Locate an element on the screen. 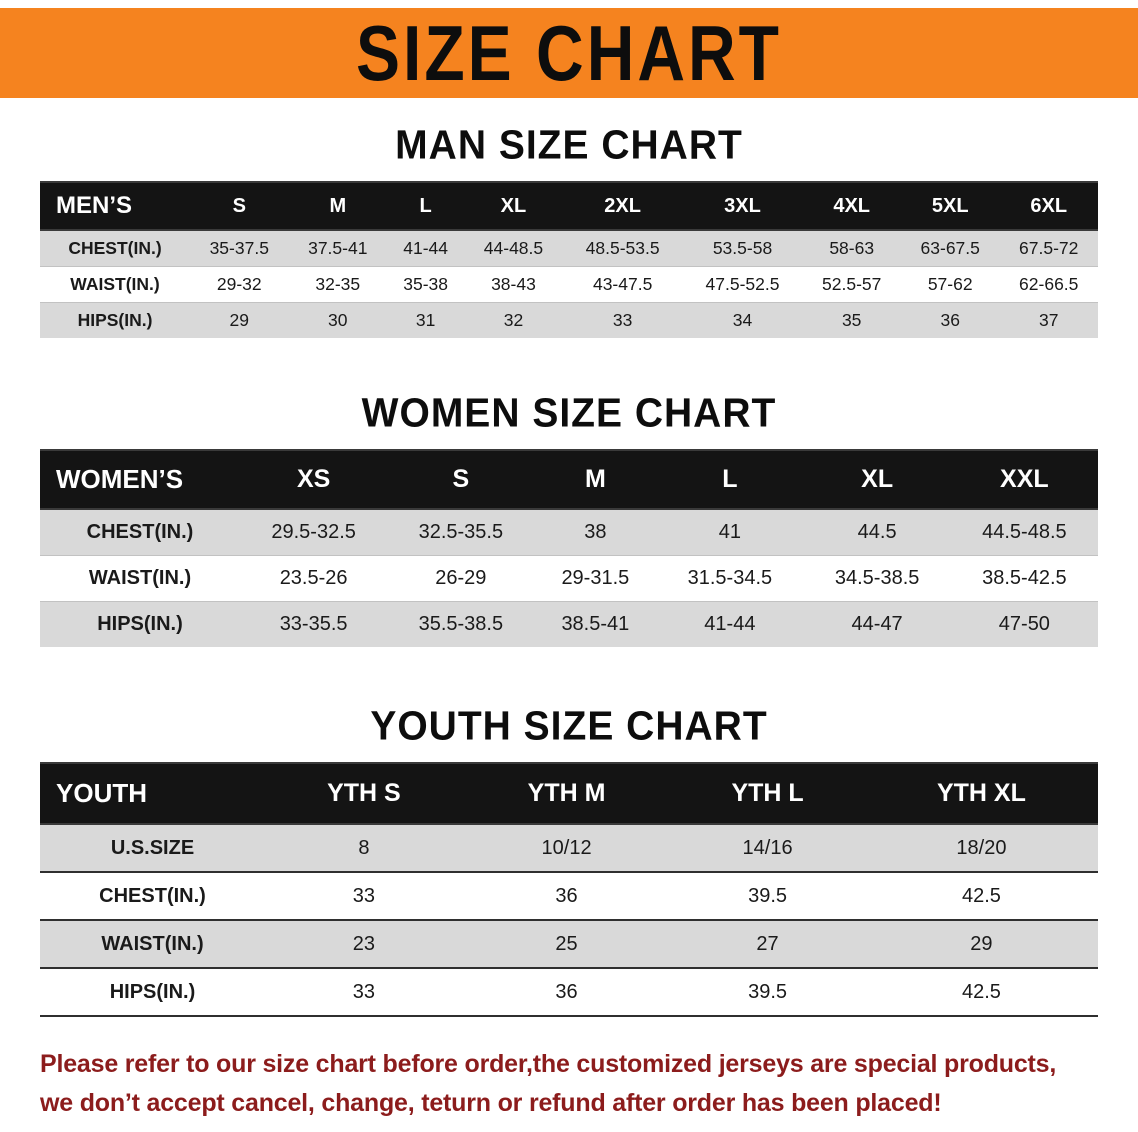 The height and width of the screenshot is (1132, 1138). table-header-row: YOUTH YTH S YTH M YTH L YTH XL is located at coordinates (569, 793).